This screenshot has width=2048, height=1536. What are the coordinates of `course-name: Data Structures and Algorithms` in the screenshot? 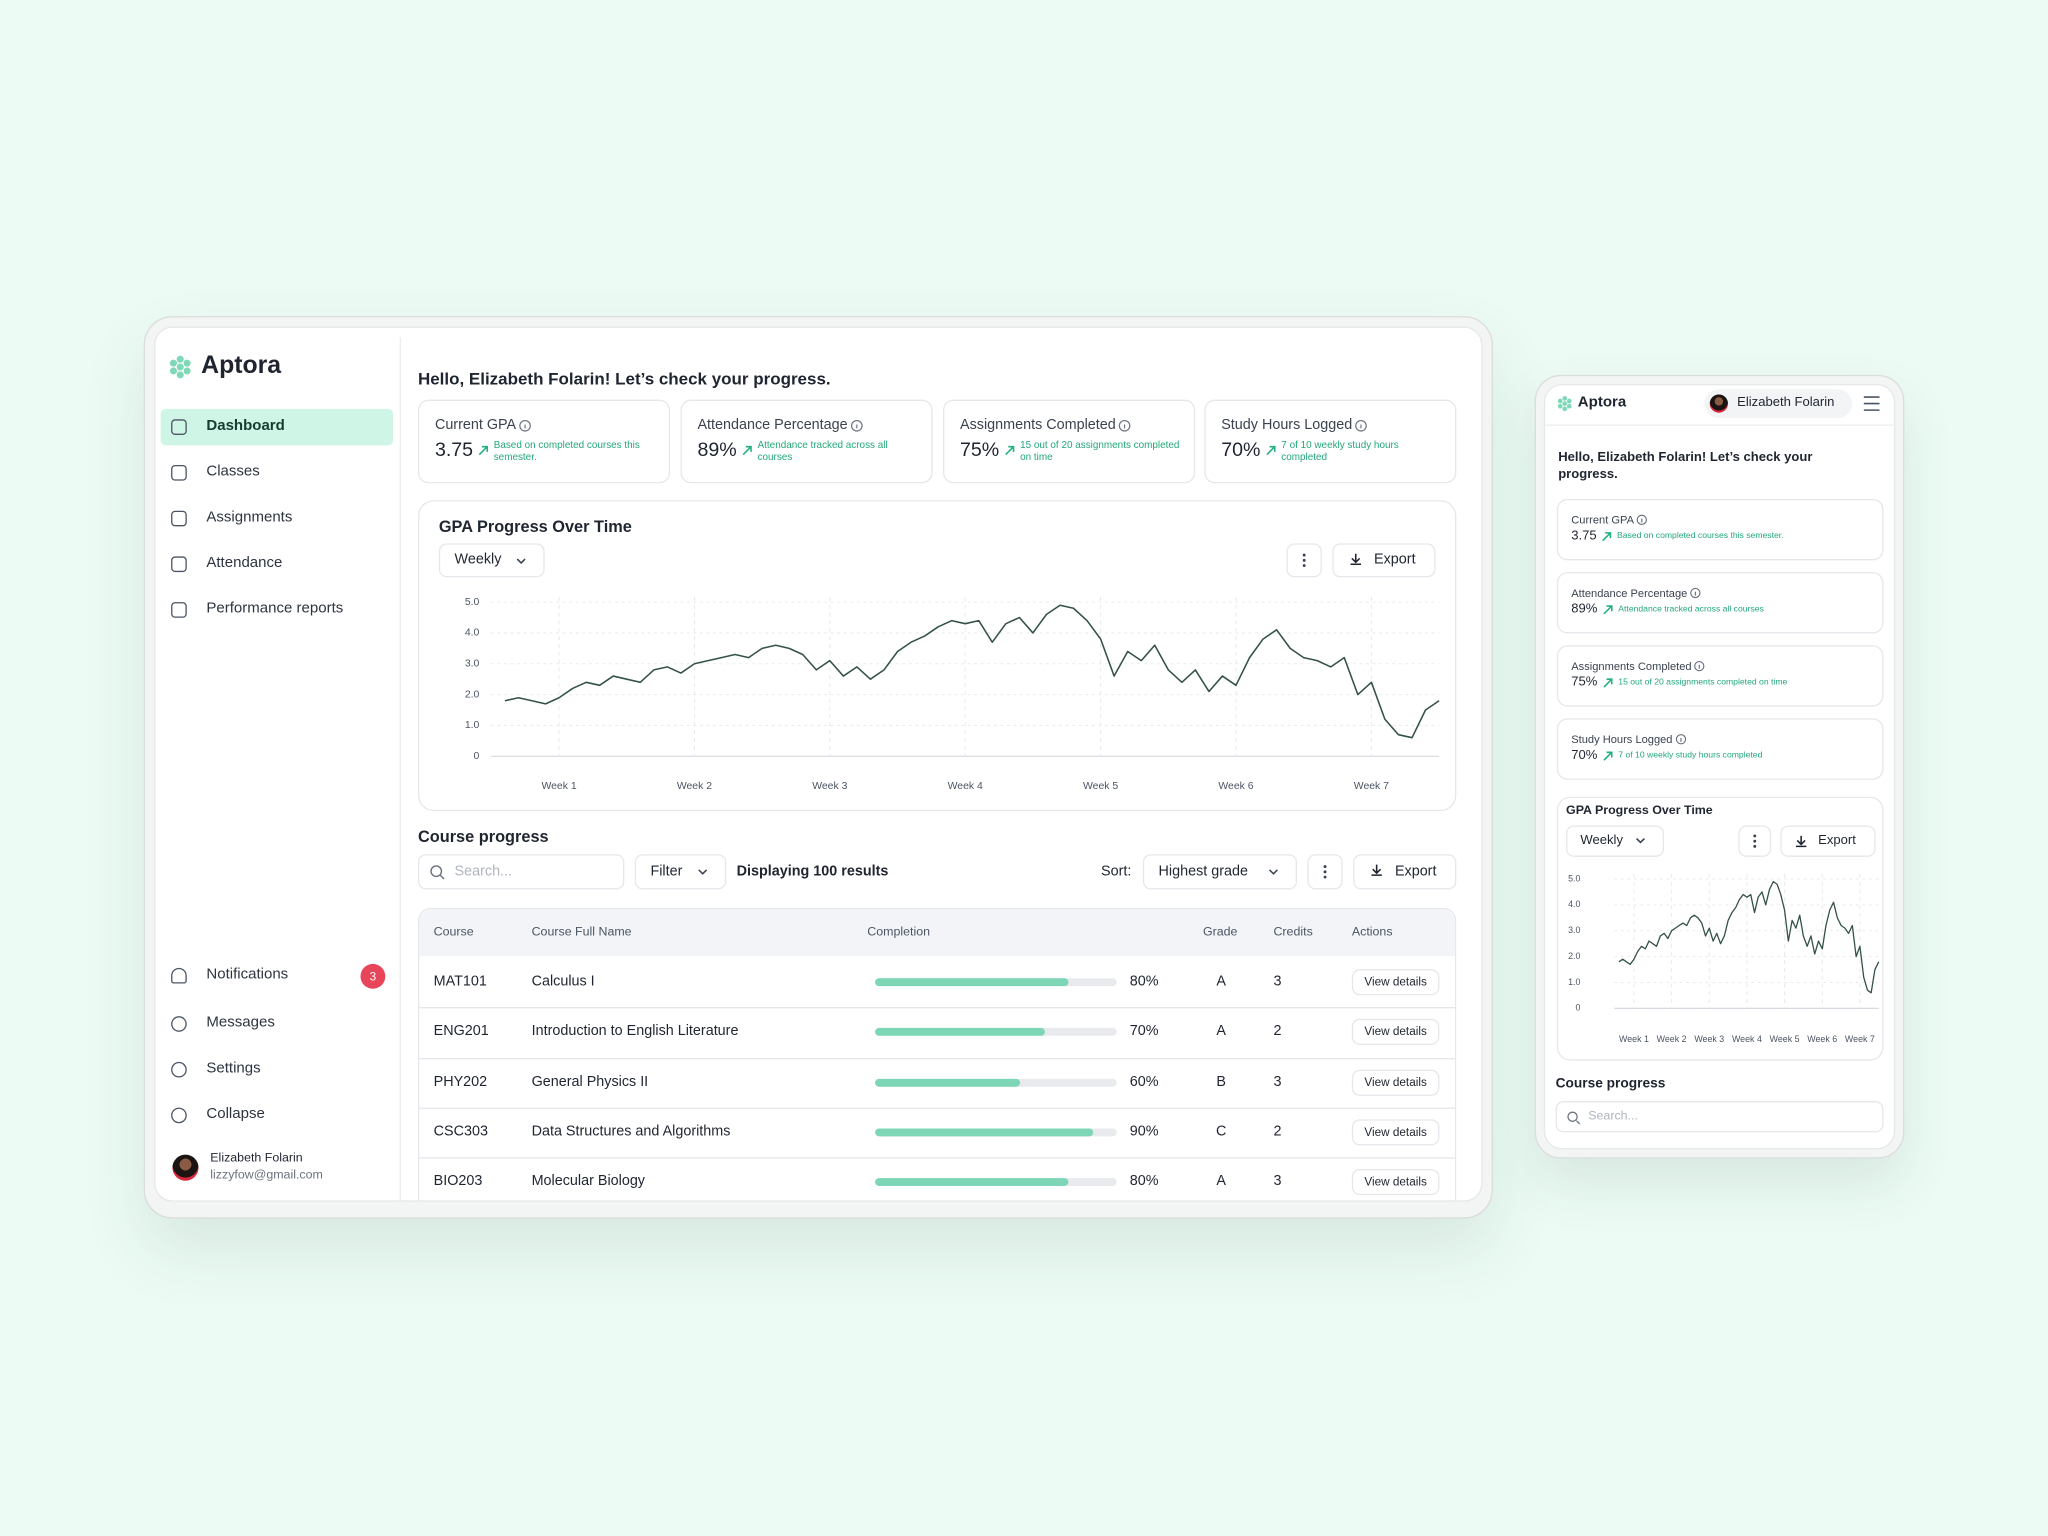 It's located at (631, 1131).